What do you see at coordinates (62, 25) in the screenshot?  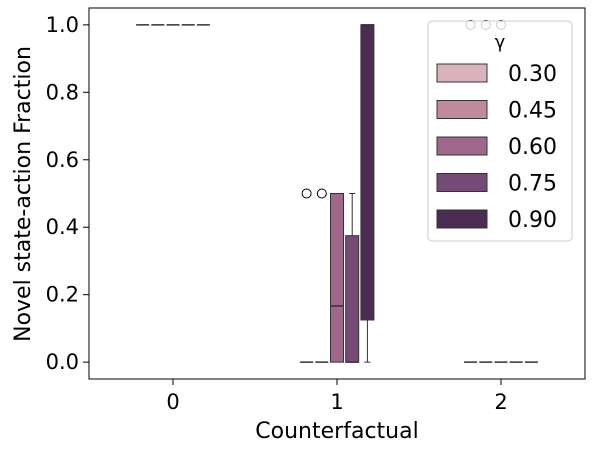 I see `y-tick-label: 1.0` at bounding box center [62, 25].